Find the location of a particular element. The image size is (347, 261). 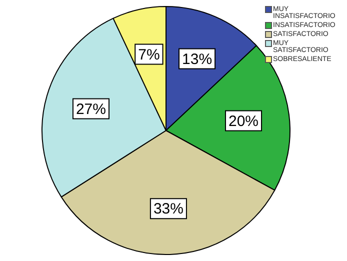

data-label: 27% is located at coordinates (91, 109).